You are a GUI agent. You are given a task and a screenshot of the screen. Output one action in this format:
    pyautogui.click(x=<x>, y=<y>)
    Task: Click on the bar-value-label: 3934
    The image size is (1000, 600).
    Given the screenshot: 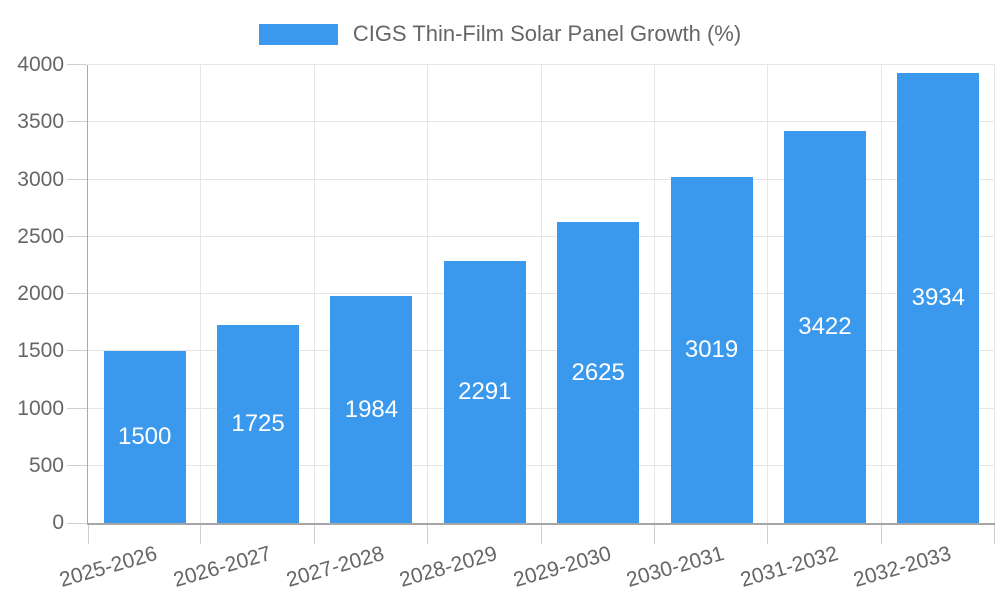 What is the action you would take?
    pyautogui.click(x=938, y=297)
    